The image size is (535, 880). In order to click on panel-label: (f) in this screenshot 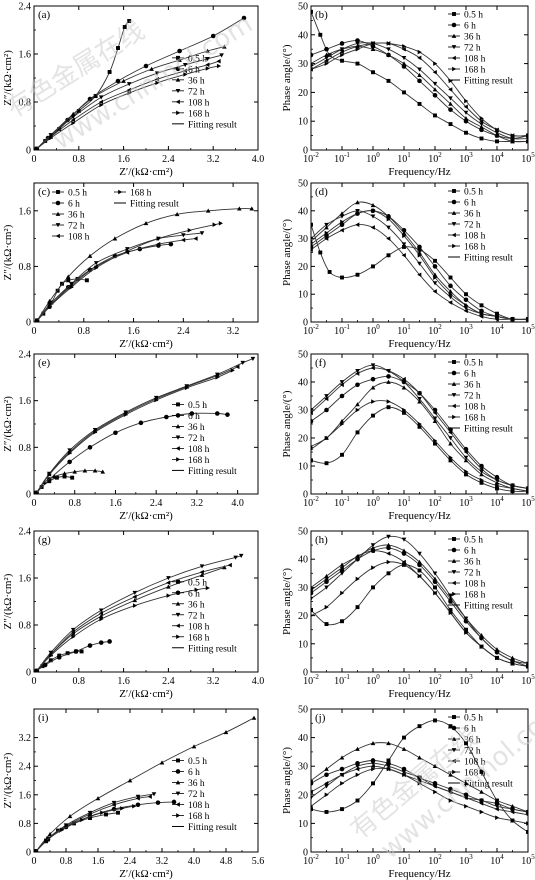, I will do `click(320, 363)`.